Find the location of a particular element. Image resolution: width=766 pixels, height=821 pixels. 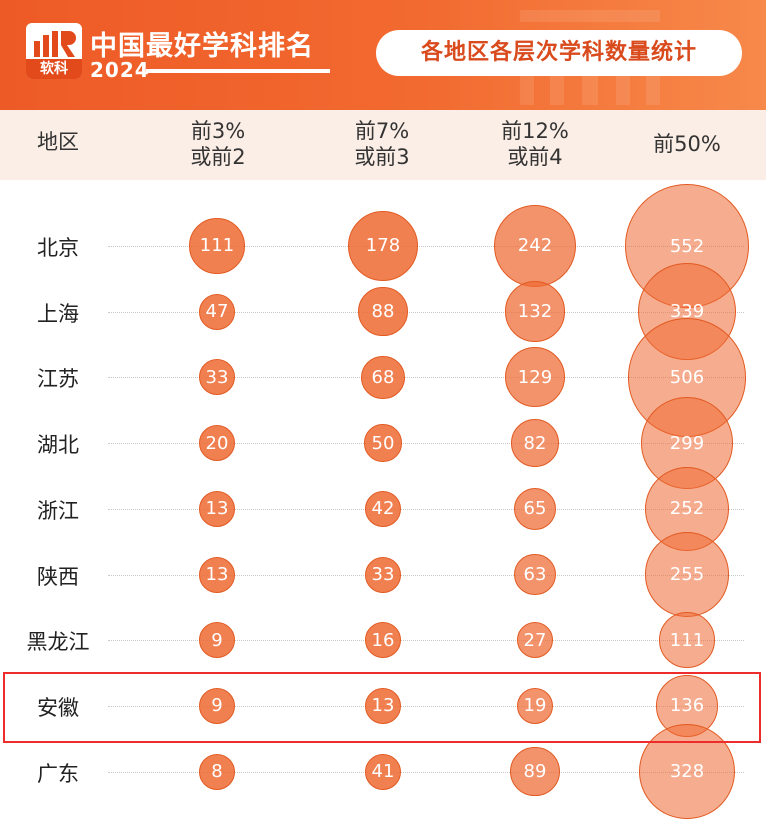

bubble-3: 27 is located at coordinates (535, 640).